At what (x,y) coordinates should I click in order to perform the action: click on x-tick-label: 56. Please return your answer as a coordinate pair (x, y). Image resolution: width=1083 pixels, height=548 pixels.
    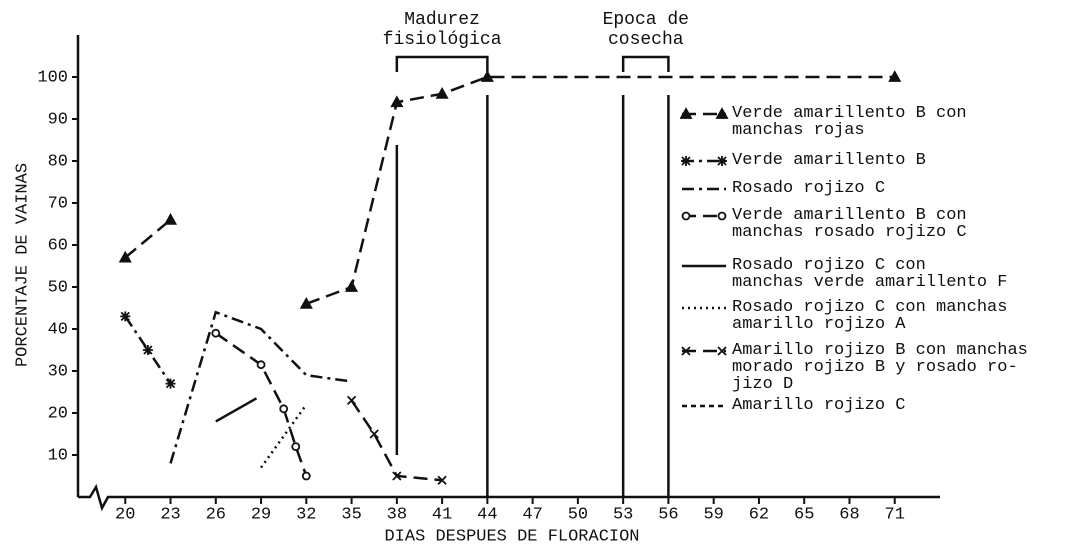
    Looking at the image, I should click on (668, 514).